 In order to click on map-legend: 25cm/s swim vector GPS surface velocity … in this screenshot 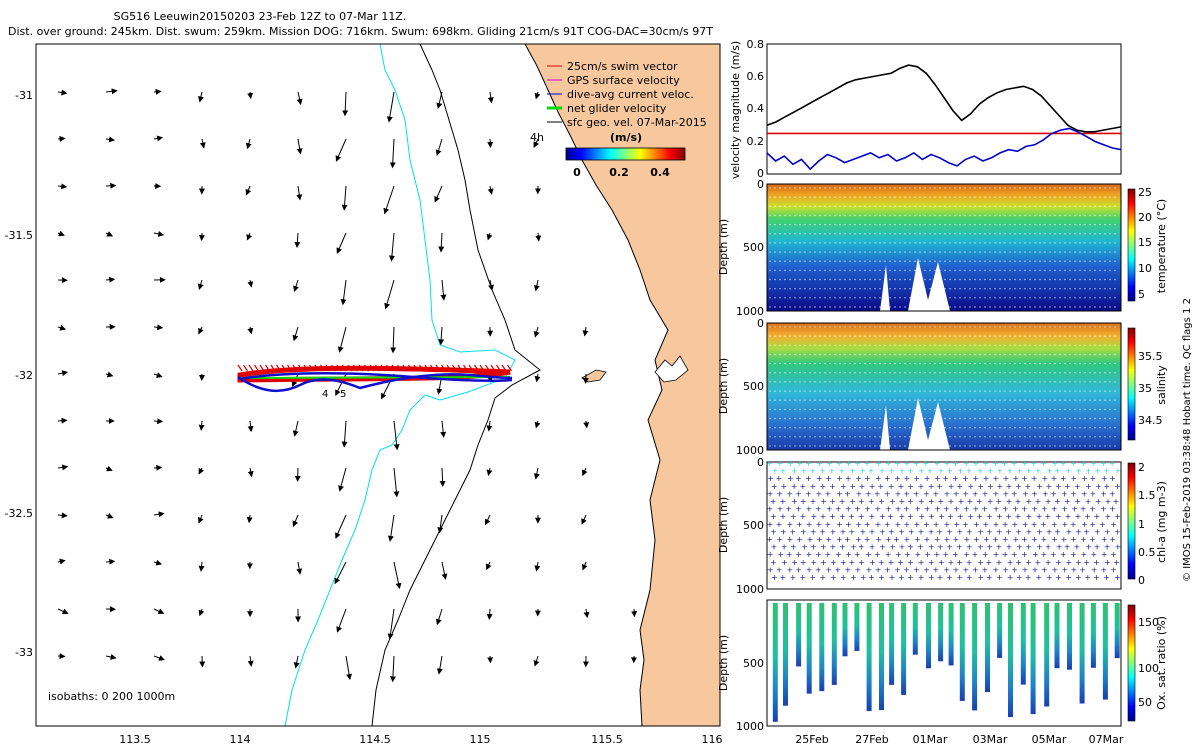, I will do `click(618, 119)`.